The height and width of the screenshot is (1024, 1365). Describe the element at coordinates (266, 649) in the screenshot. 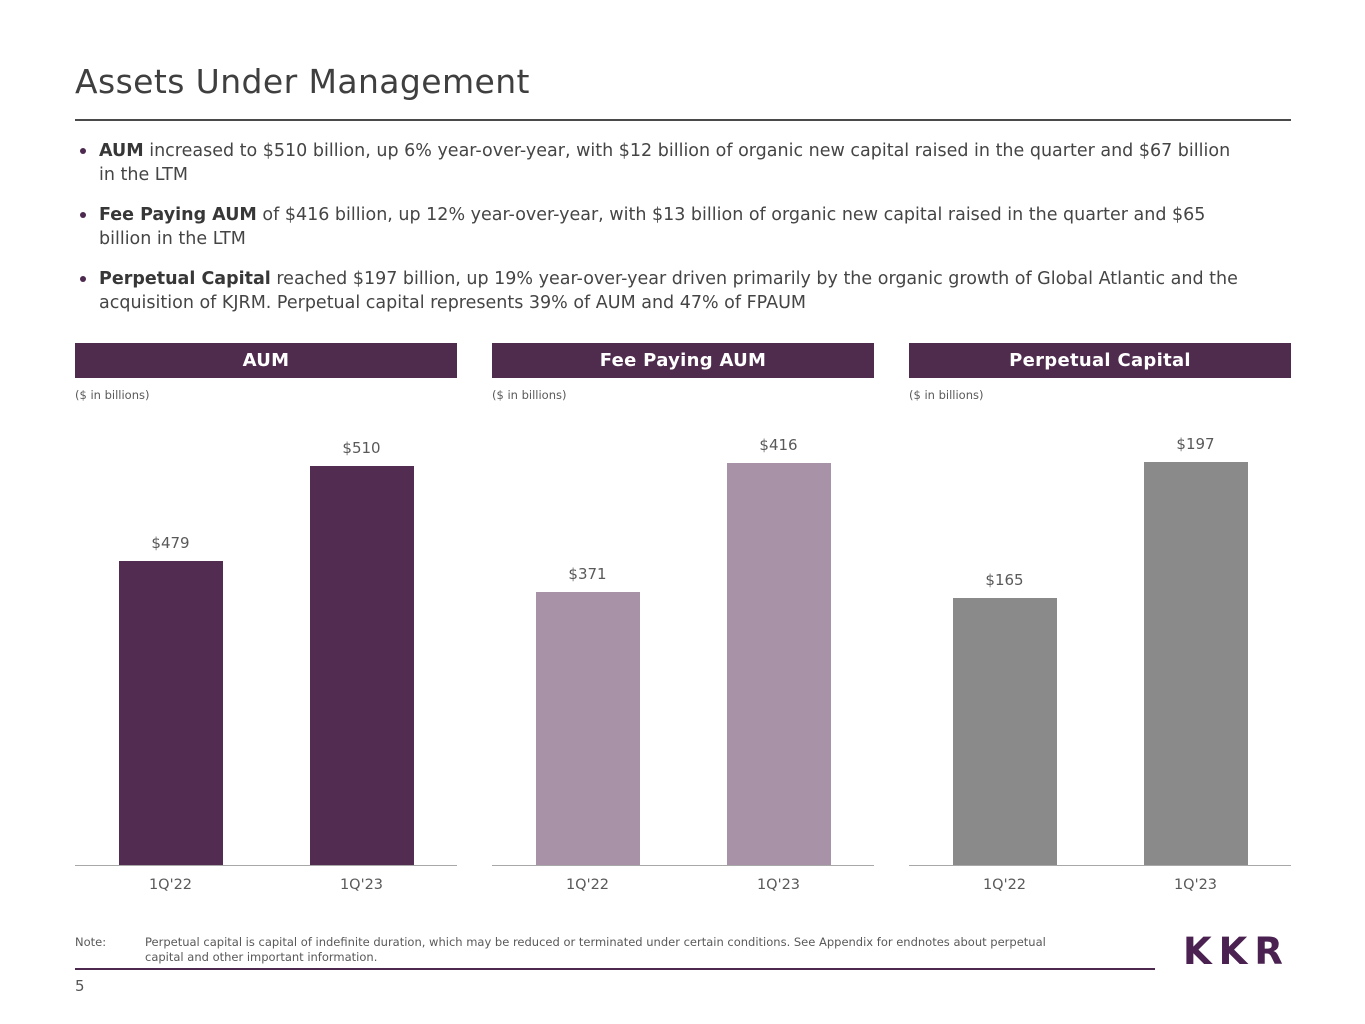

I see `chart-plot: $479 $510` at that location.